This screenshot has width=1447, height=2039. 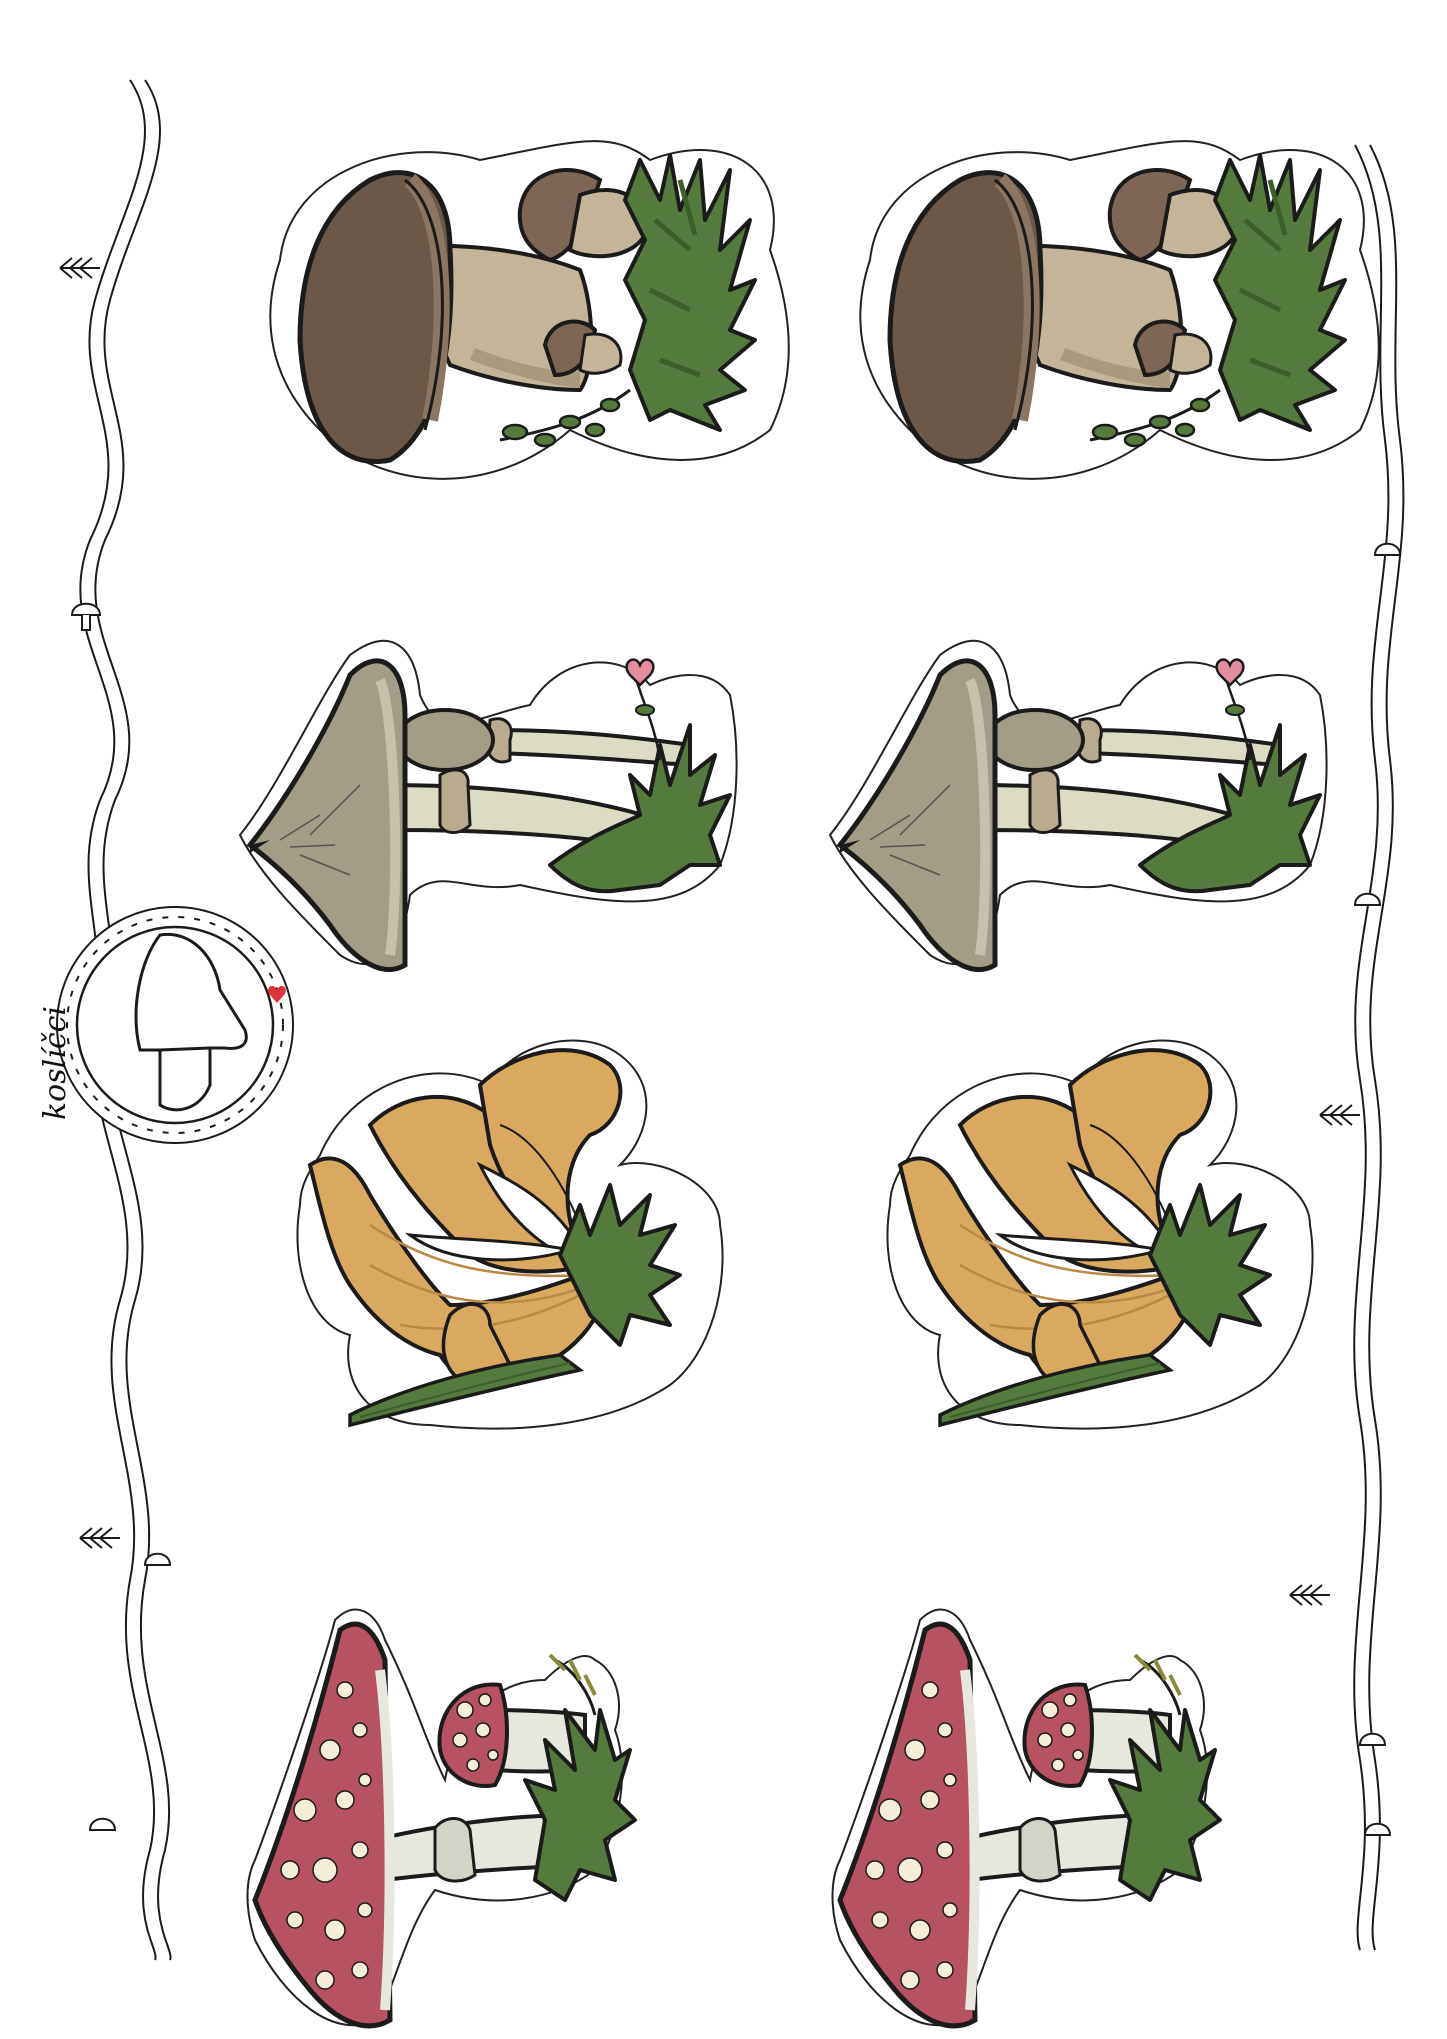 I want to click on logo-mushroom-icon, so click(x=191, y=1022).